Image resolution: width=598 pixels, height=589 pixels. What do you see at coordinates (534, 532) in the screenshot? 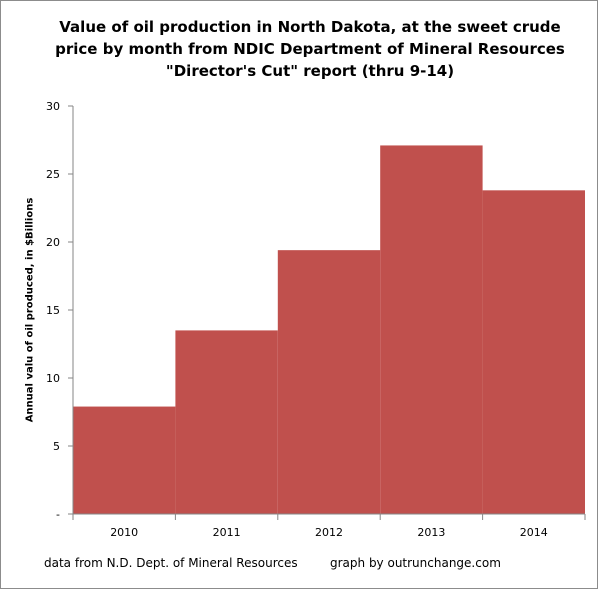
I see `x-tick-label-2014: 2014` at bounding box center [534, 532].